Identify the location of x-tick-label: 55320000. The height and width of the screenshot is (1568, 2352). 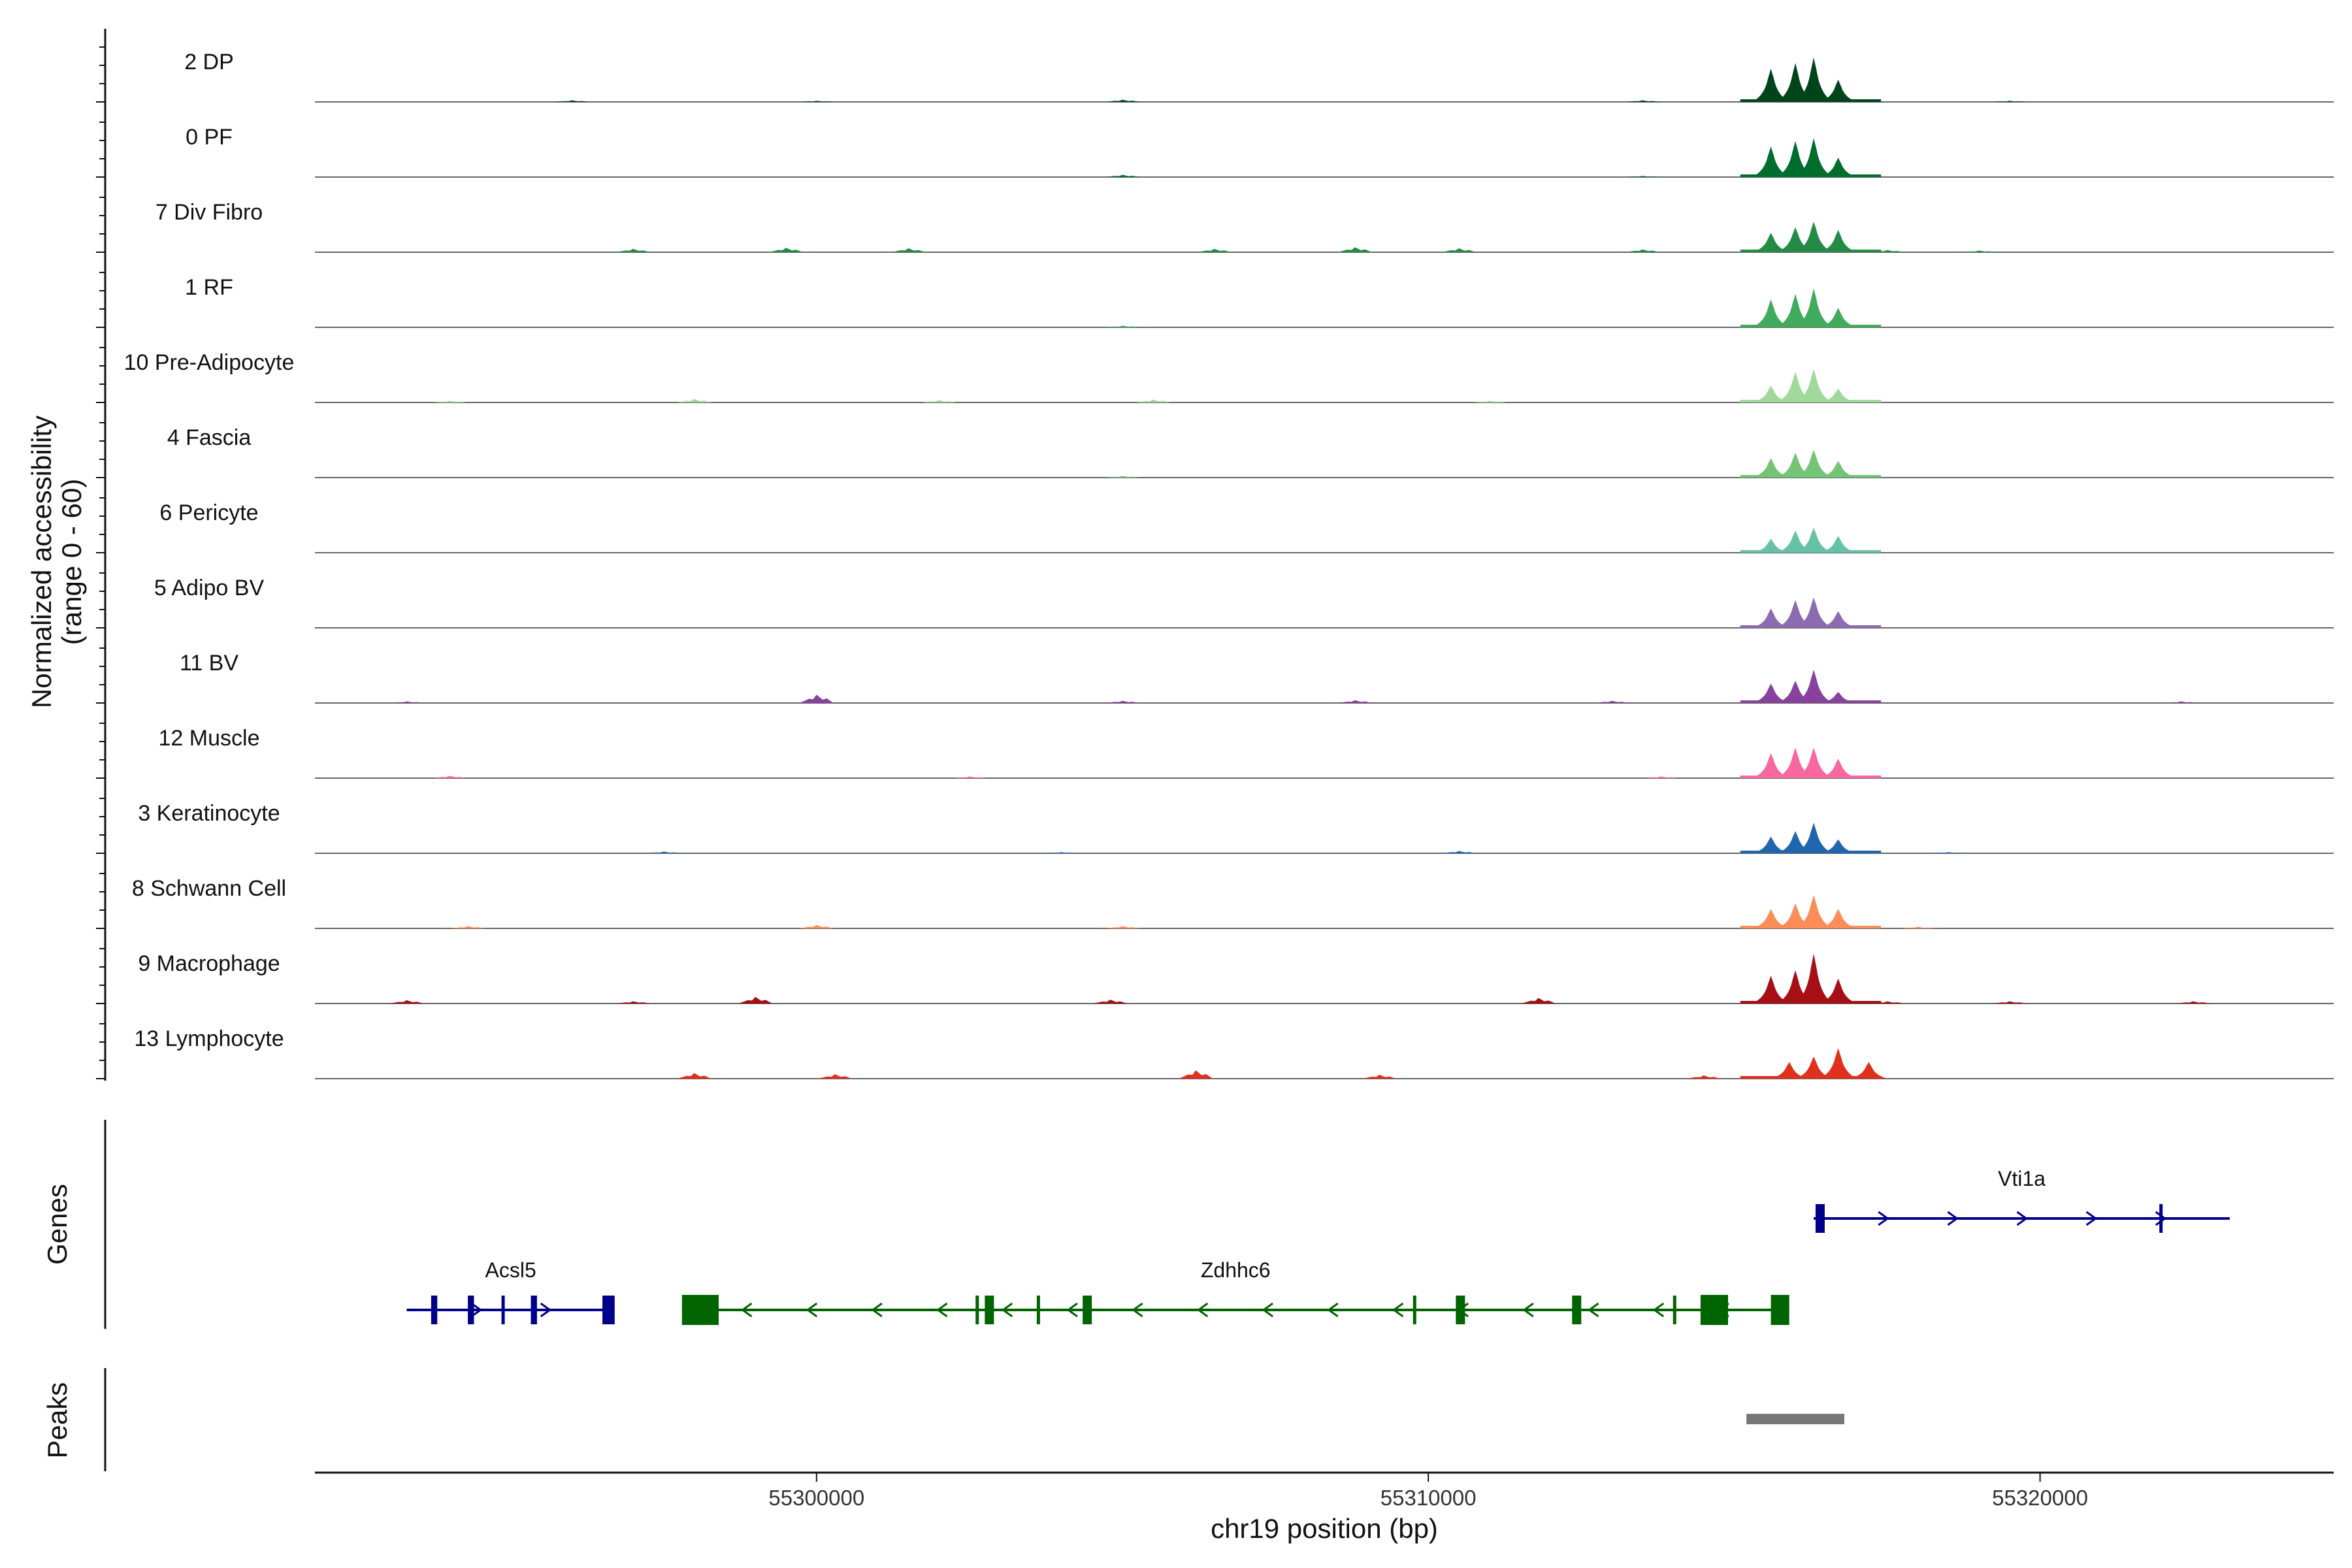
(2040, 1498).